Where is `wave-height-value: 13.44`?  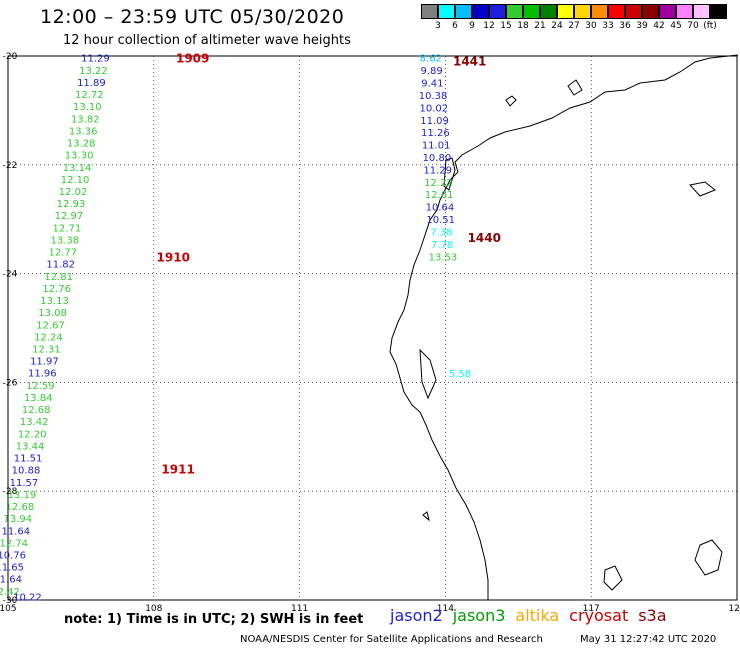 wave-height-value: 13.44 is located at coordinates (30, 446).